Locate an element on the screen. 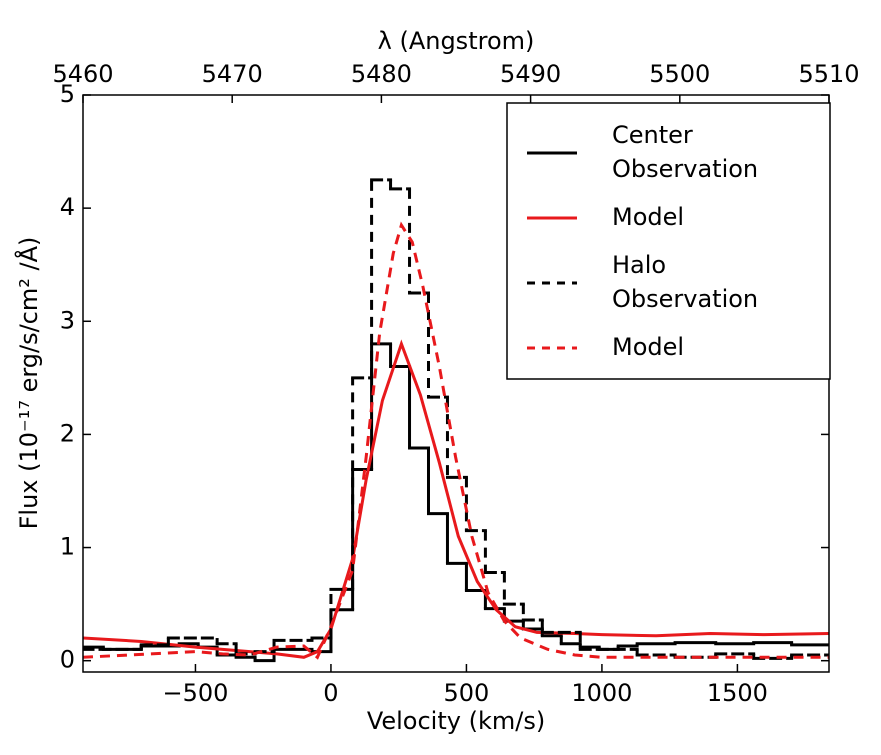 The width and height of the screenshot is (881, 755). legend-label: Center Observation is located at coordinates (685, 152).